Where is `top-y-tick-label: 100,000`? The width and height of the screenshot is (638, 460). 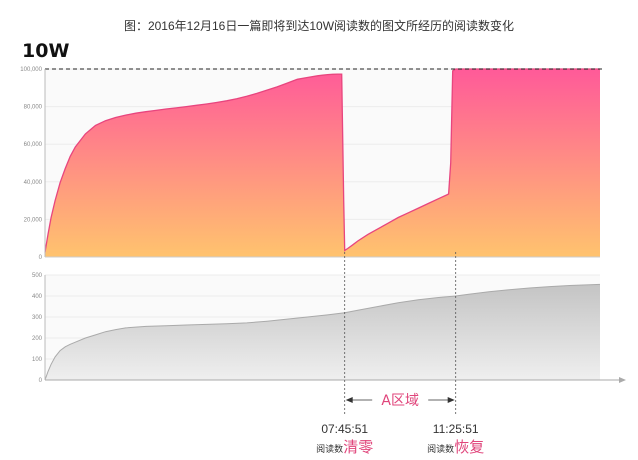
top-y-tick-label: 100,000 is located at coordinates (31, 70).